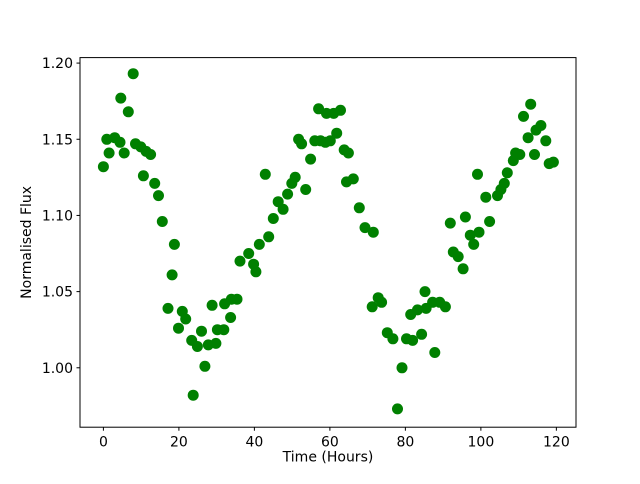 The width and height of the screenshot is (640, 484). Describe the element at coordinates (330, 443) in the screenshot. I see `x-tick-label: 60` at that location.